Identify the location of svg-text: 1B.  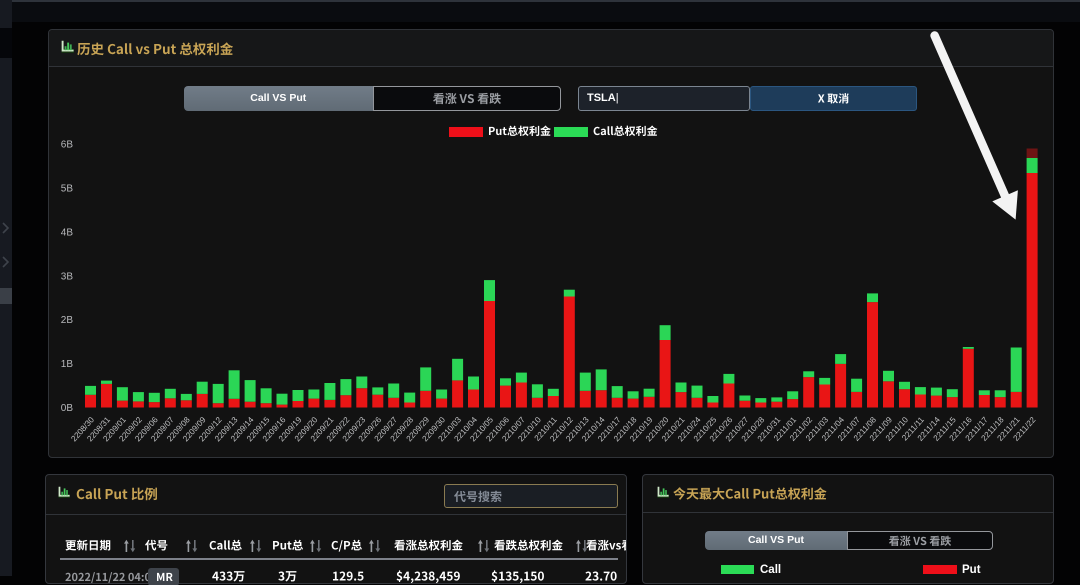
(67, 364).